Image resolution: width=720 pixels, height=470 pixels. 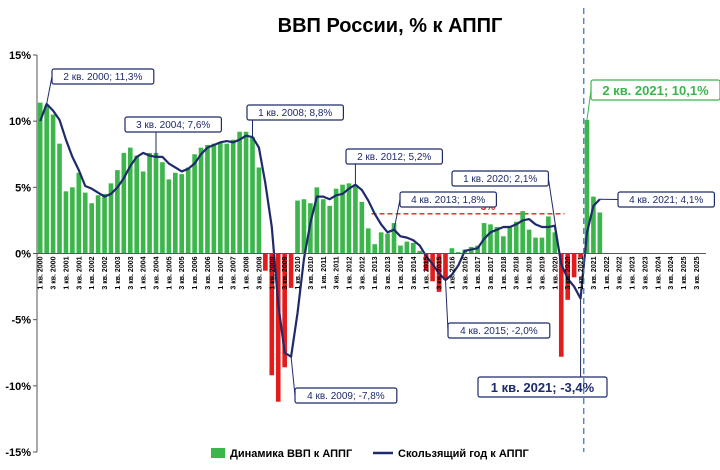 What do you see at coordinates (607, 272) in the screenshot?
I see `x-tick-label: 1 кв. 2022` at bounding box center [607, 272].